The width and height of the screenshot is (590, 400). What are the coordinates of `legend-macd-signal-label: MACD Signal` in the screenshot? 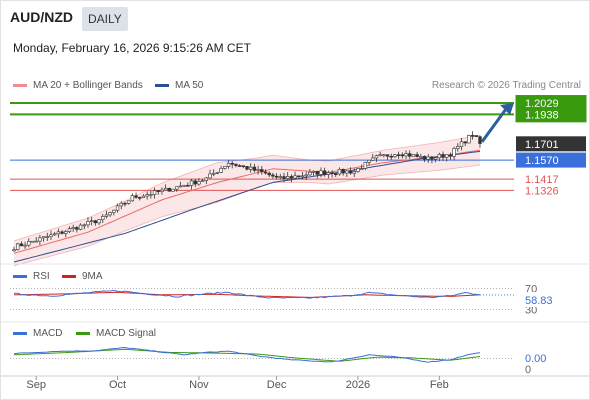 It's located at (126, 333).